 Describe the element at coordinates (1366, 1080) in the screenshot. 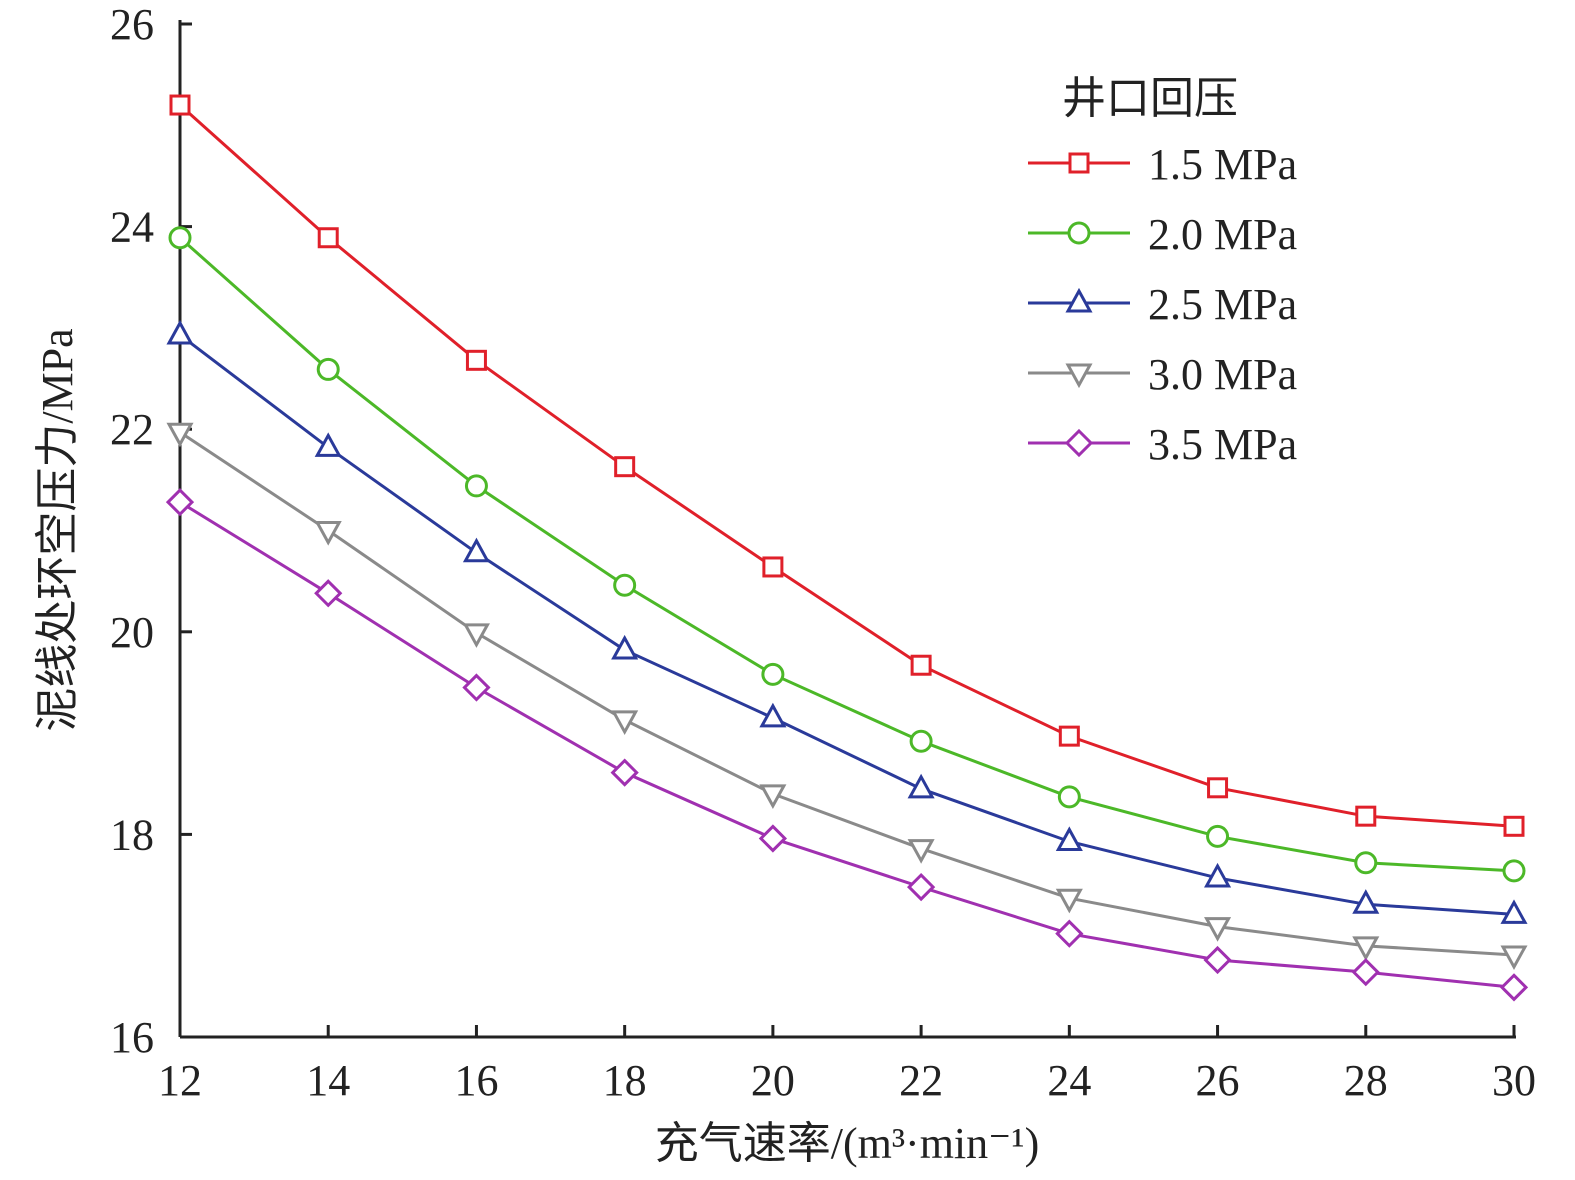

I see `x-tick-label: 28` at that location.